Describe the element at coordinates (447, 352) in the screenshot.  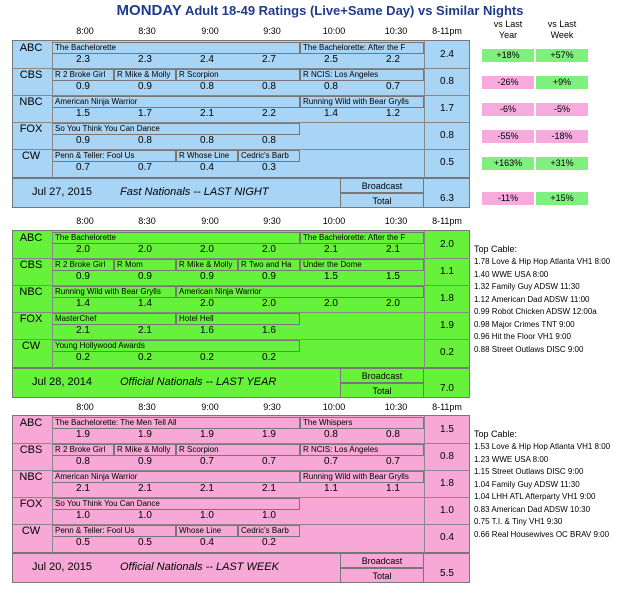
I see `total-rating: 0.2` at that location.